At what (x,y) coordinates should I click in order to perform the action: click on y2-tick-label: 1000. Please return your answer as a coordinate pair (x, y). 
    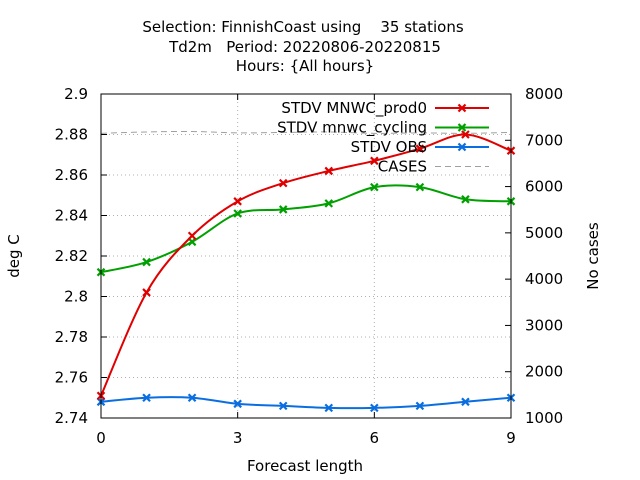
    Looking at the image, I should click on (544, 418).